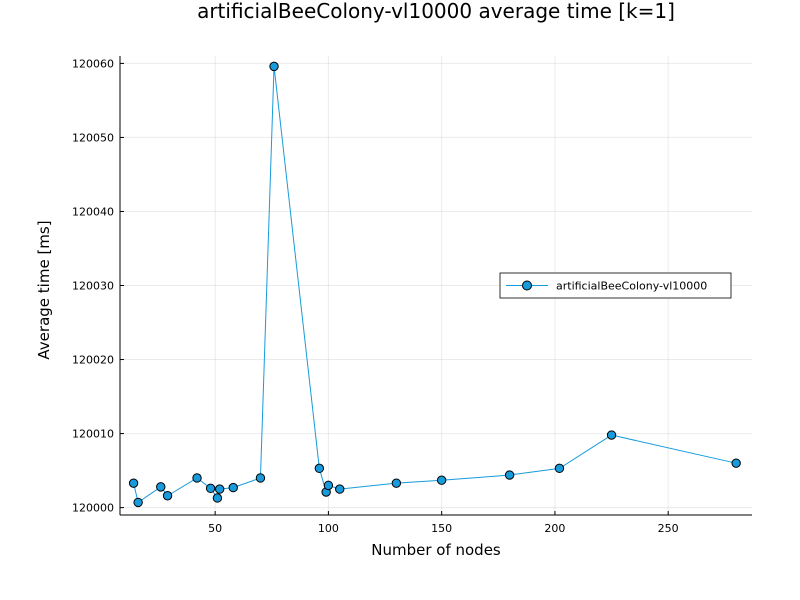 The image size is (800, 600). What do you see at coordinates (93, 137) in the screenshot?
I see `y-tick-label: 120050` at bounding box center [93, 137].